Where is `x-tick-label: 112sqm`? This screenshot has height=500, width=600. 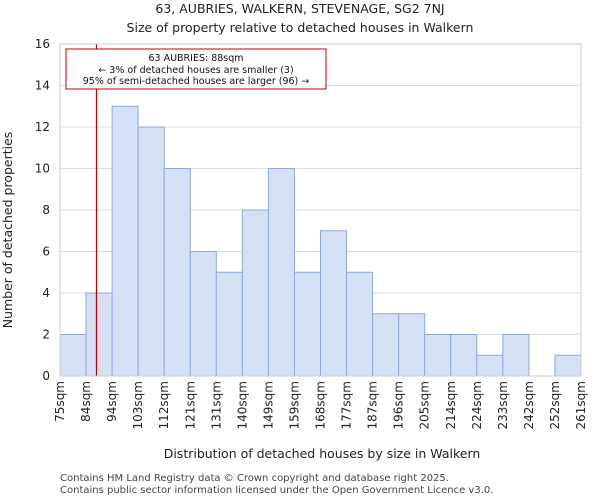 x-tick-label: 112sqm is located at coordinates (164, 405).